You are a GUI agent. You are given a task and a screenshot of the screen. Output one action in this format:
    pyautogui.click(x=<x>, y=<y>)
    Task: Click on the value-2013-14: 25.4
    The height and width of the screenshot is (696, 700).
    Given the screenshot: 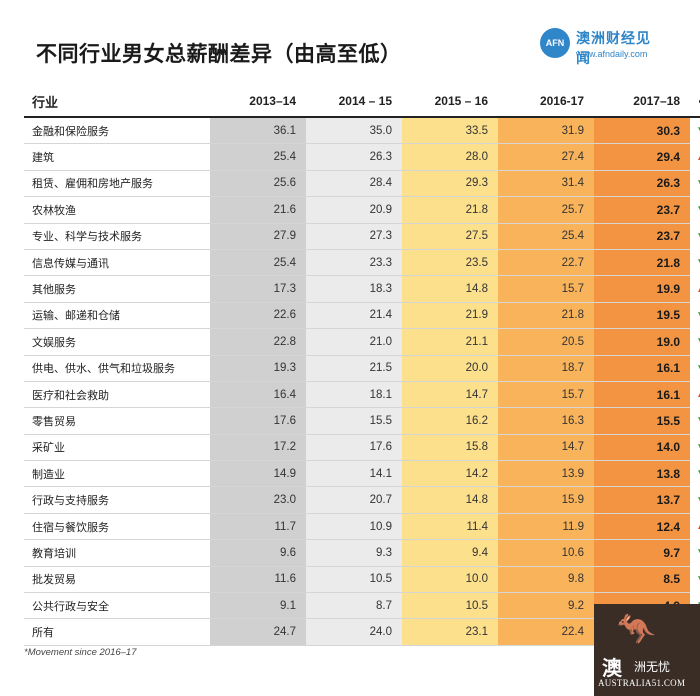 What is the action you would take?
    pyautogui.click(x=258, y=263)
    